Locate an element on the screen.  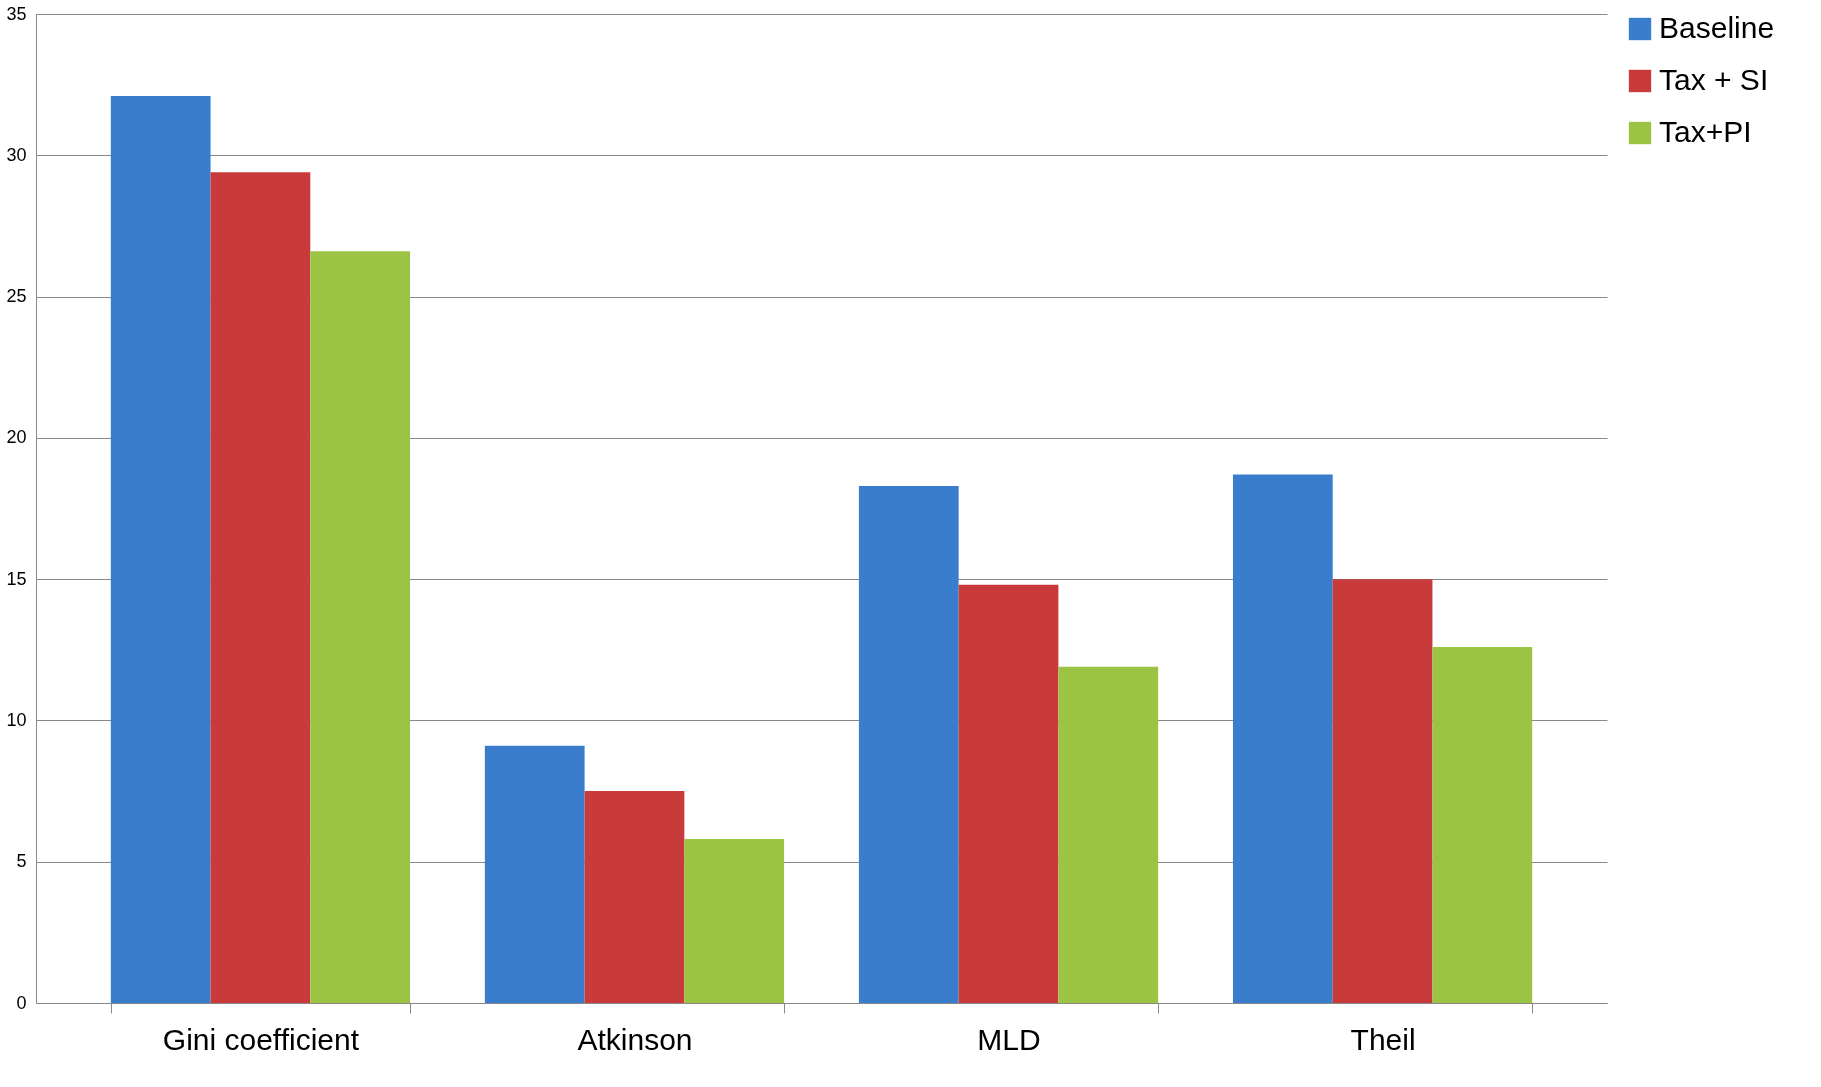
y-tick-label: 15 is located at coordinates (16, 578).